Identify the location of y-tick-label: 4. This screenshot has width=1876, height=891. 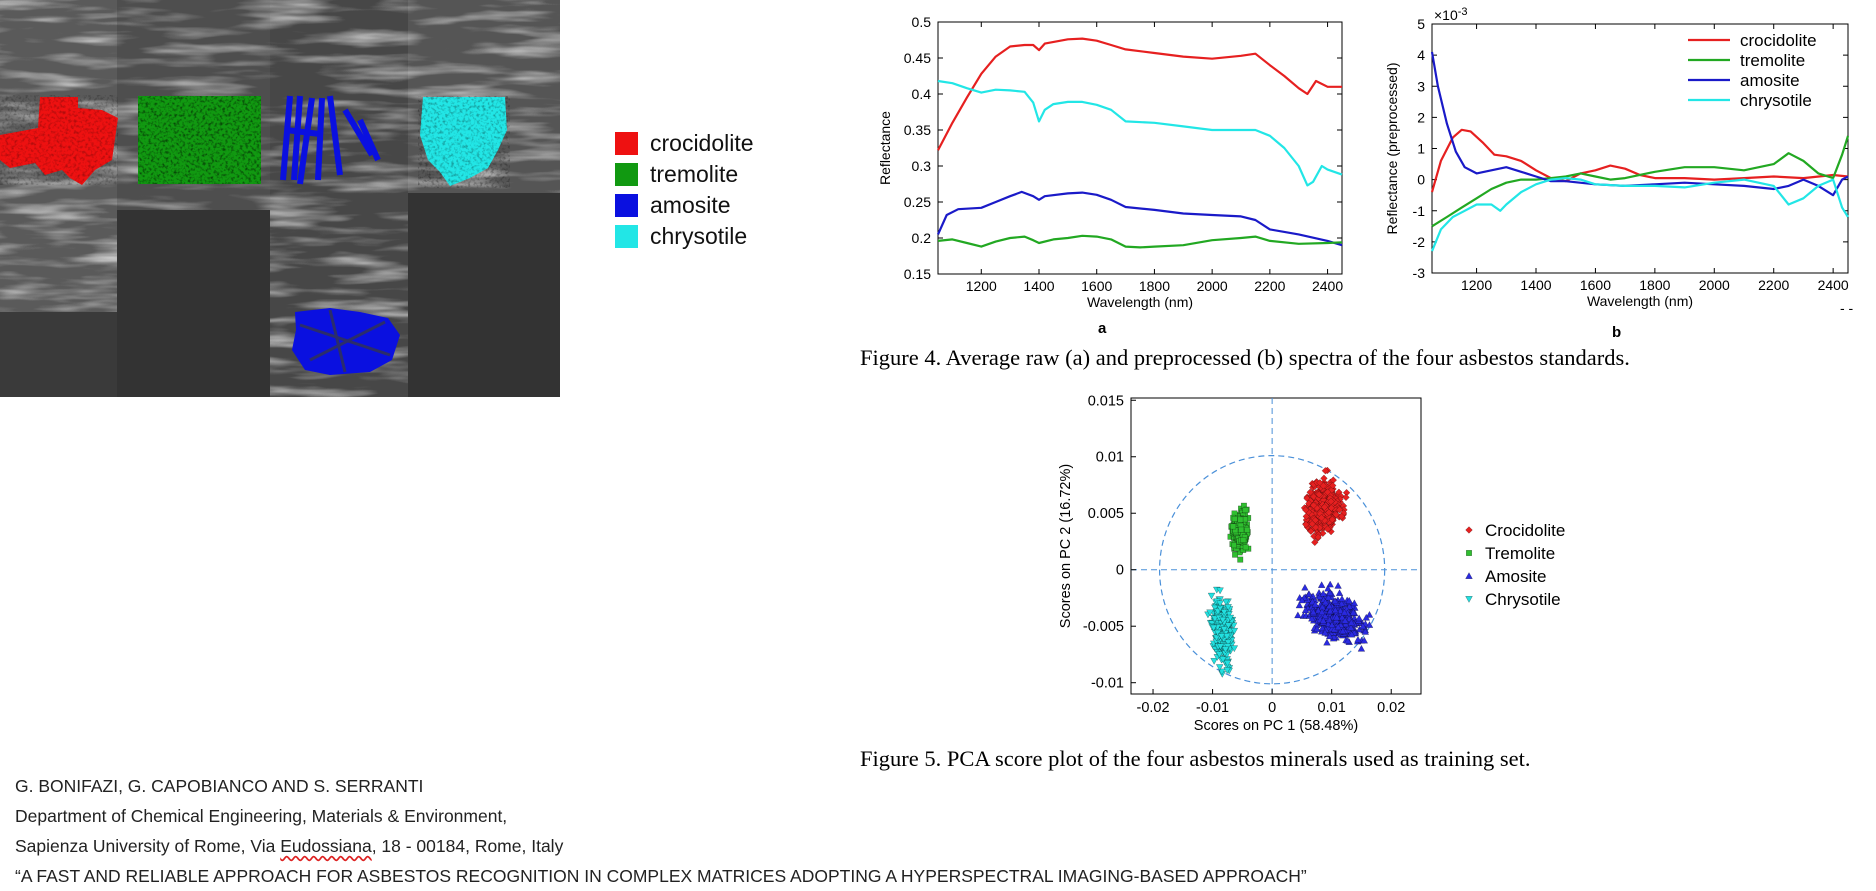
(1421, 55).